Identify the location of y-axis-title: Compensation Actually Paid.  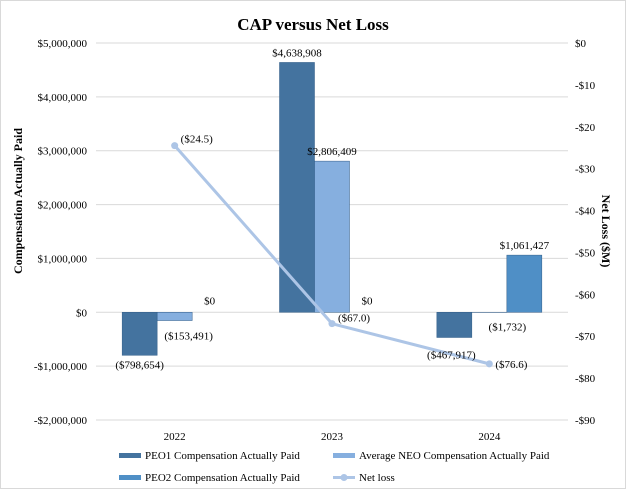
(18, 201).